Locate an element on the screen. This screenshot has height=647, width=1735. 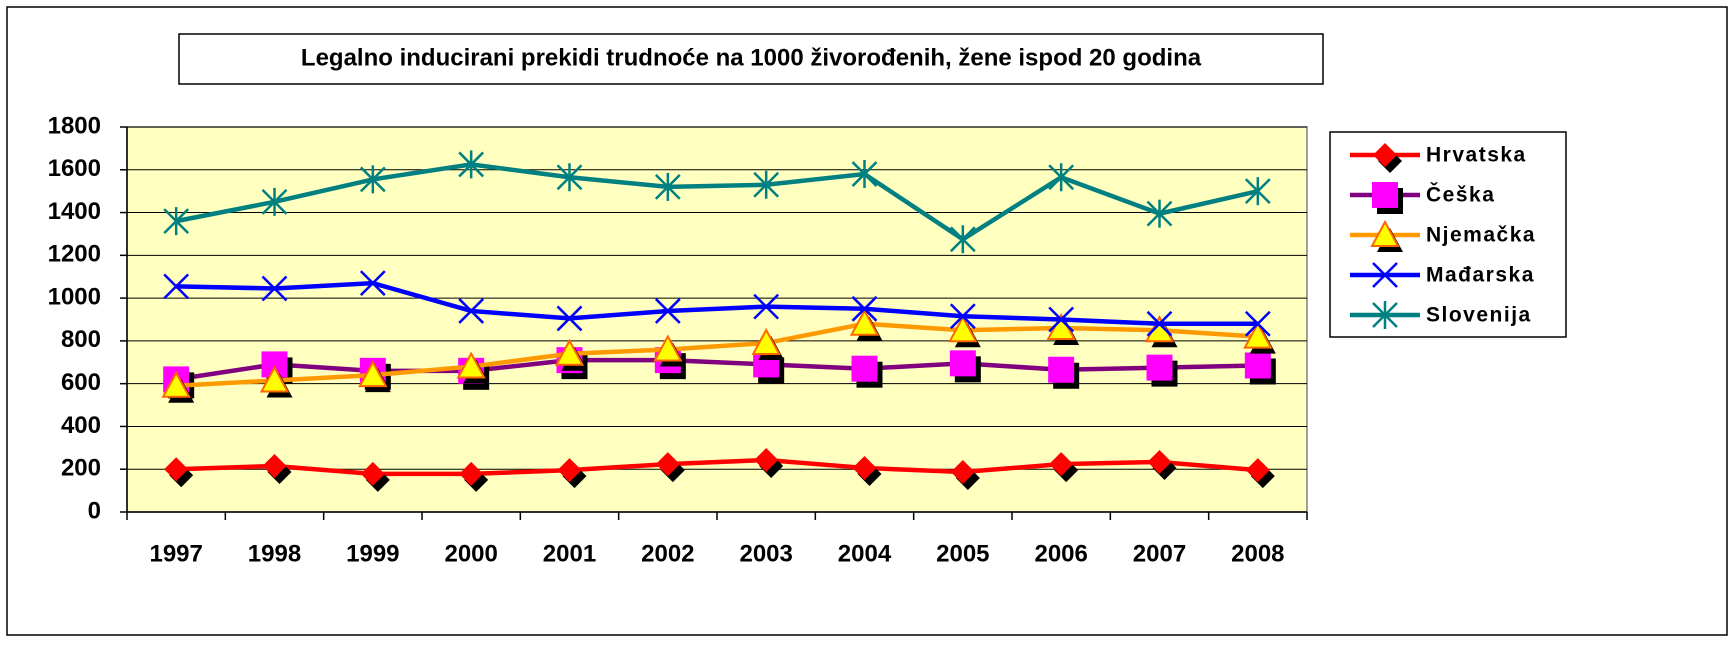
y-tick-label: 1200 is located at coordinates (74, 254).